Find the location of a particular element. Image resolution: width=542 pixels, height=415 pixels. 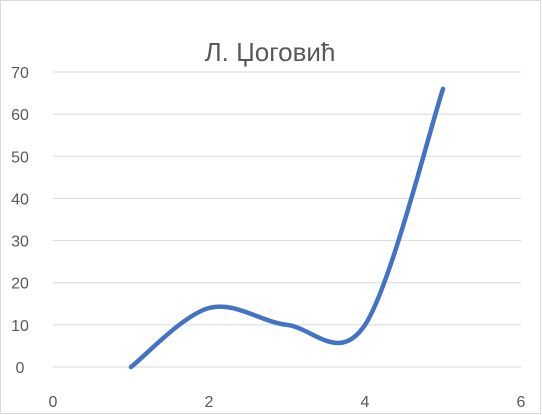

y-axis-tick-labels: 0 10 20 30 40 50 60 70 is located at coordinates (20, 221).